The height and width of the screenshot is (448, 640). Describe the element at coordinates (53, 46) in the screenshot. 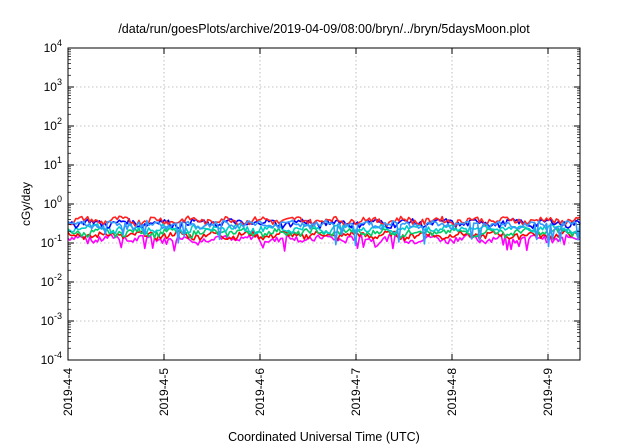

I see `y-tick-label: 10⁴` at that location.